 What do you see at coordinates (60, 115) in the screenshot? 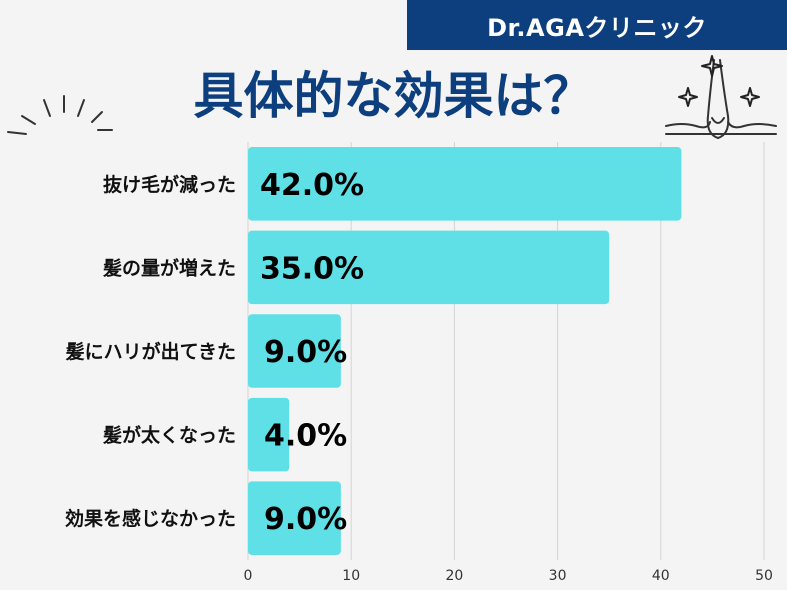
I see `burst-lines-icon` at bounding box center [60, 115].